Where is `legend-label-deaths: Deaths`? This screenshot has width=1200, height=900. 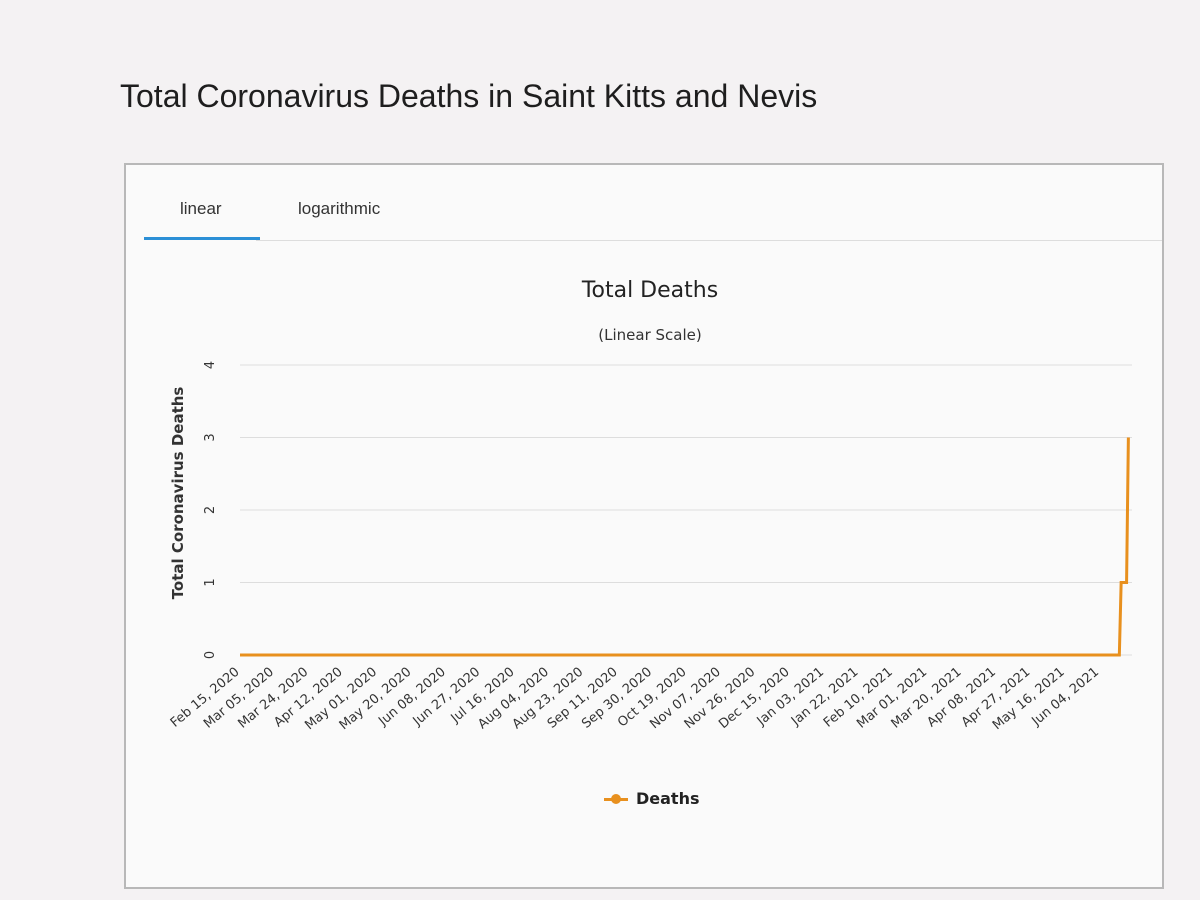
legend-label-deaths: Deaths is located at coordinates (668, 798).